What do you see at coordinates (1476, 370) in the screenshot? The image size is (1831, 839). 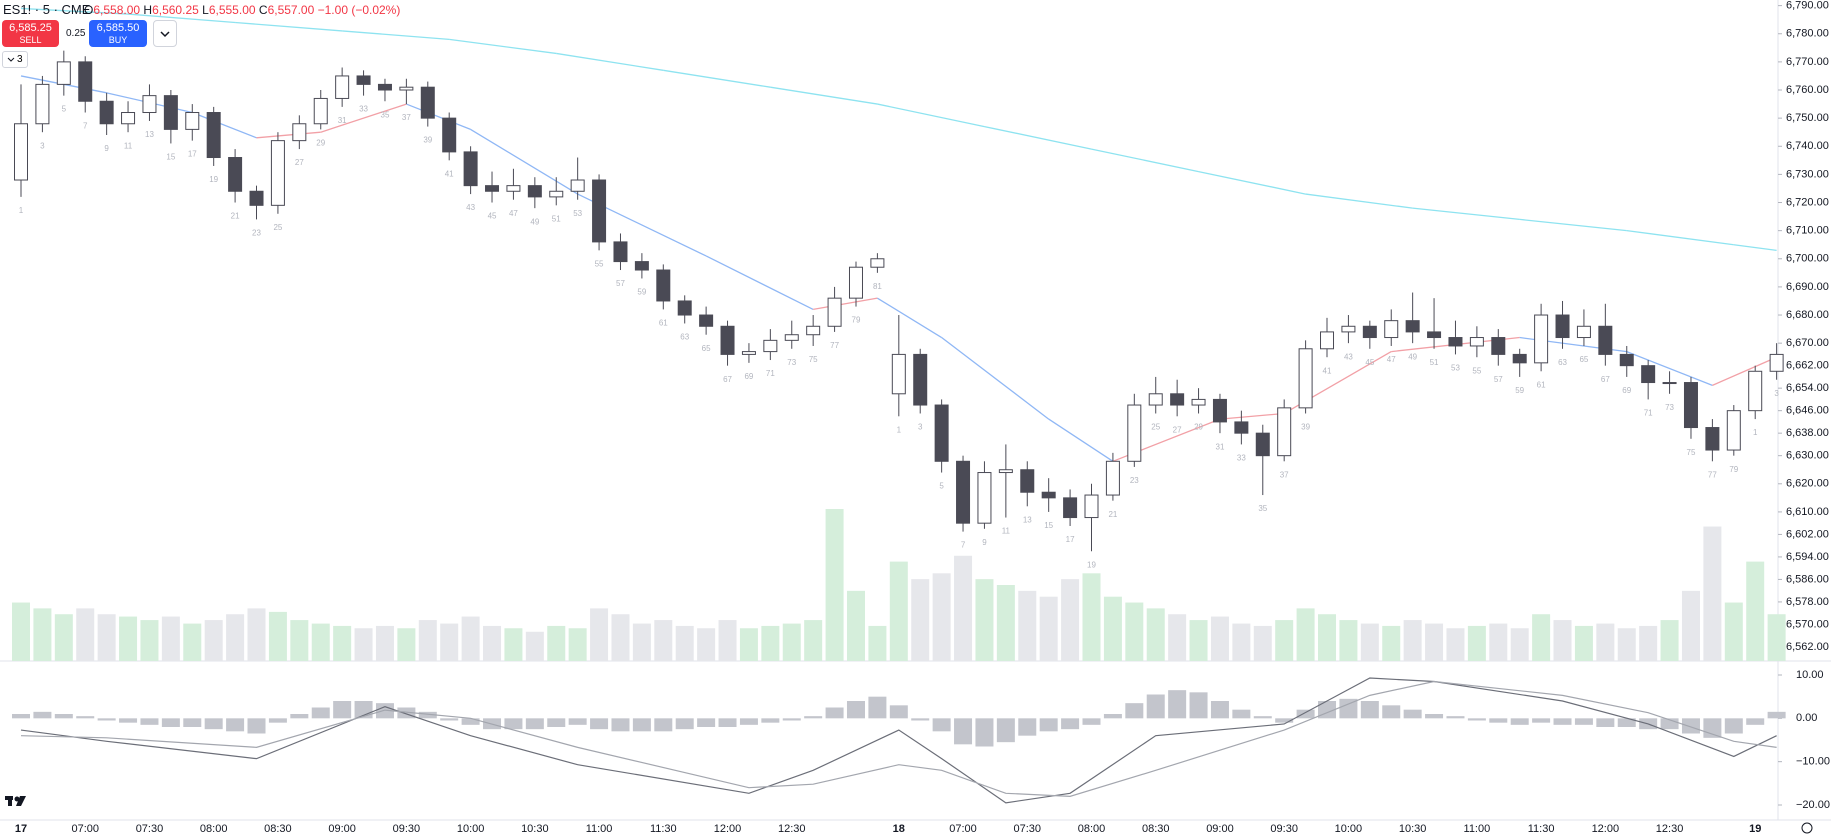 I see `bar-number: 55` at bounding box center [1476, 370].